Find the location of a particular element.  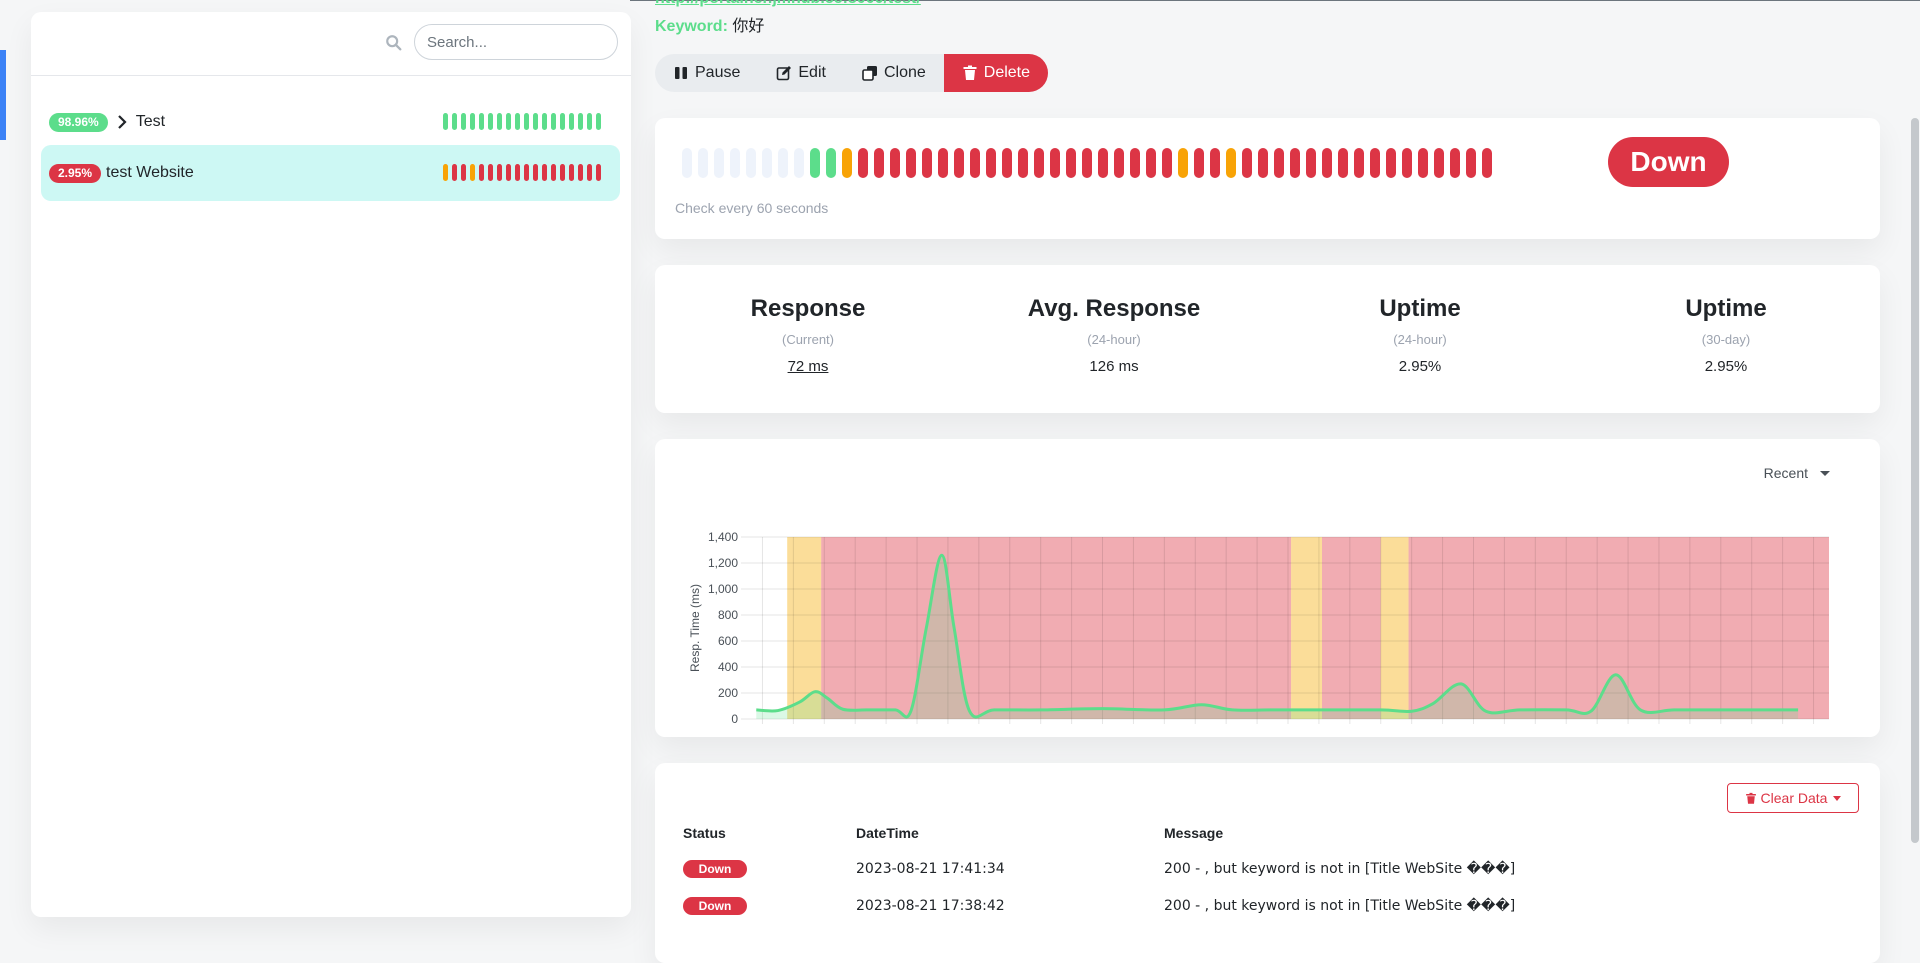

delete-button: Delete is located at coordinates (996, 73).